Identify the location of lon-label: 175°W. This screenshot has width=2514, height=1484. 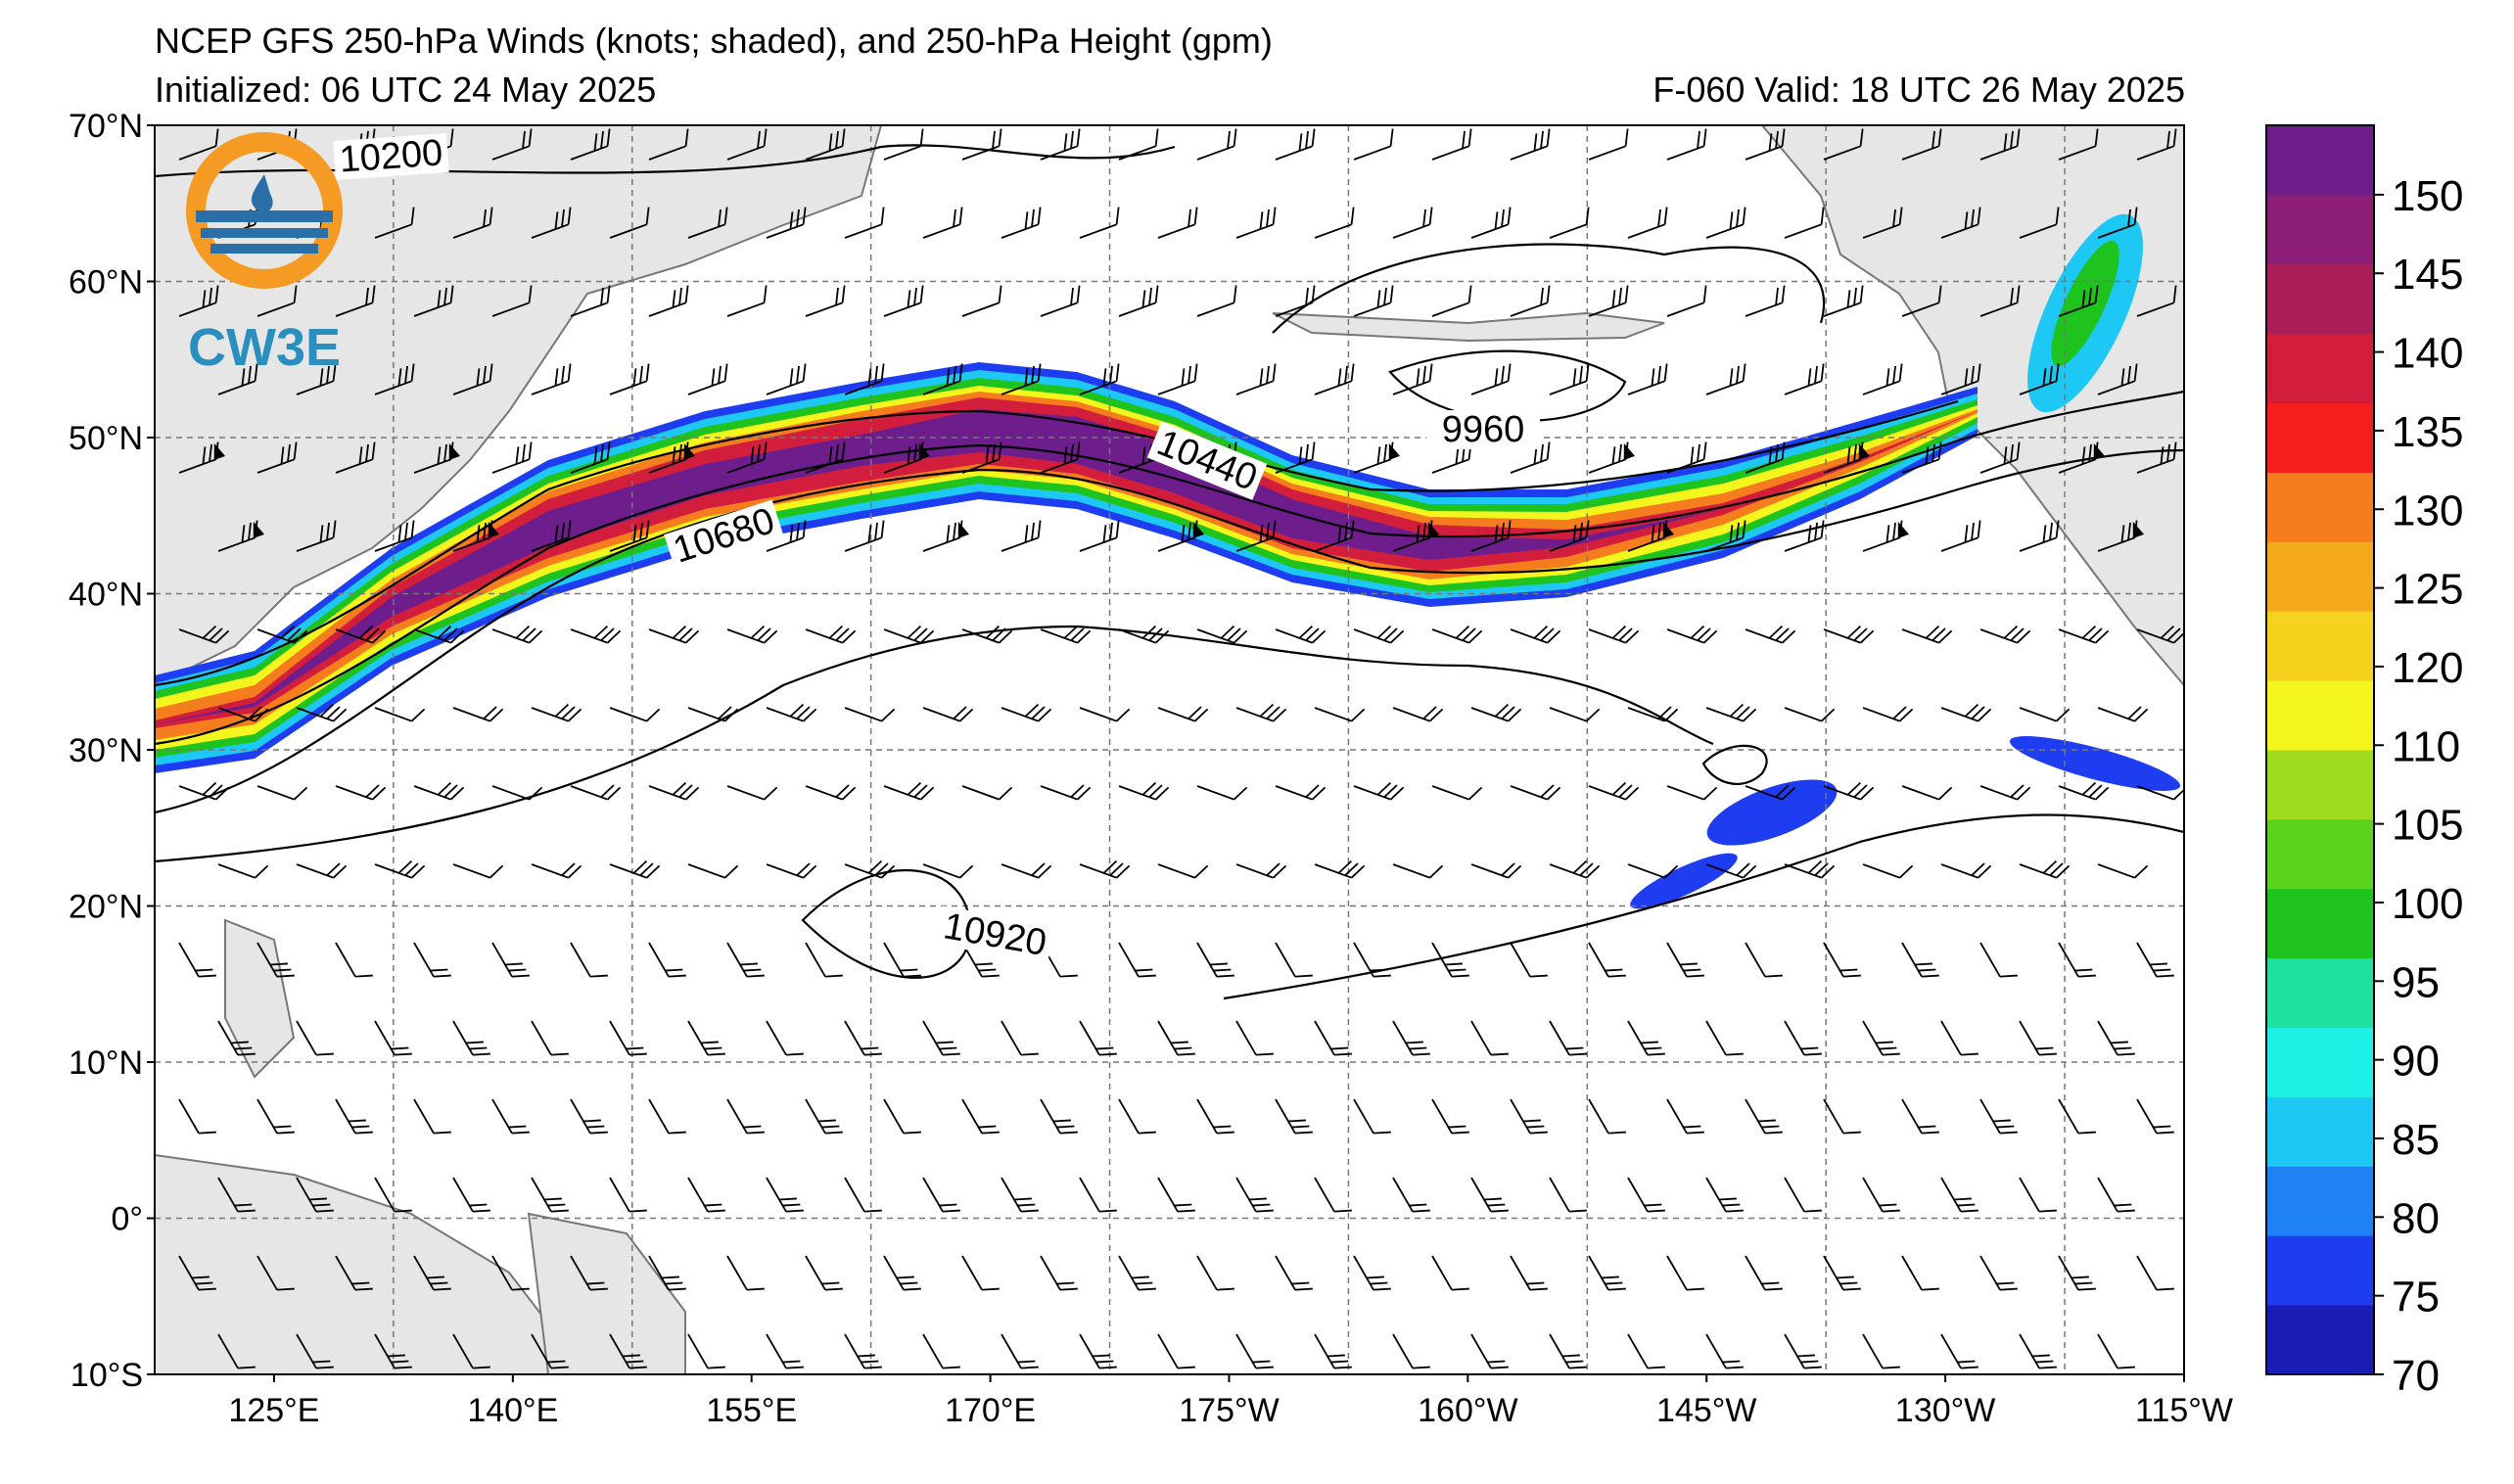
(1229, 1410).